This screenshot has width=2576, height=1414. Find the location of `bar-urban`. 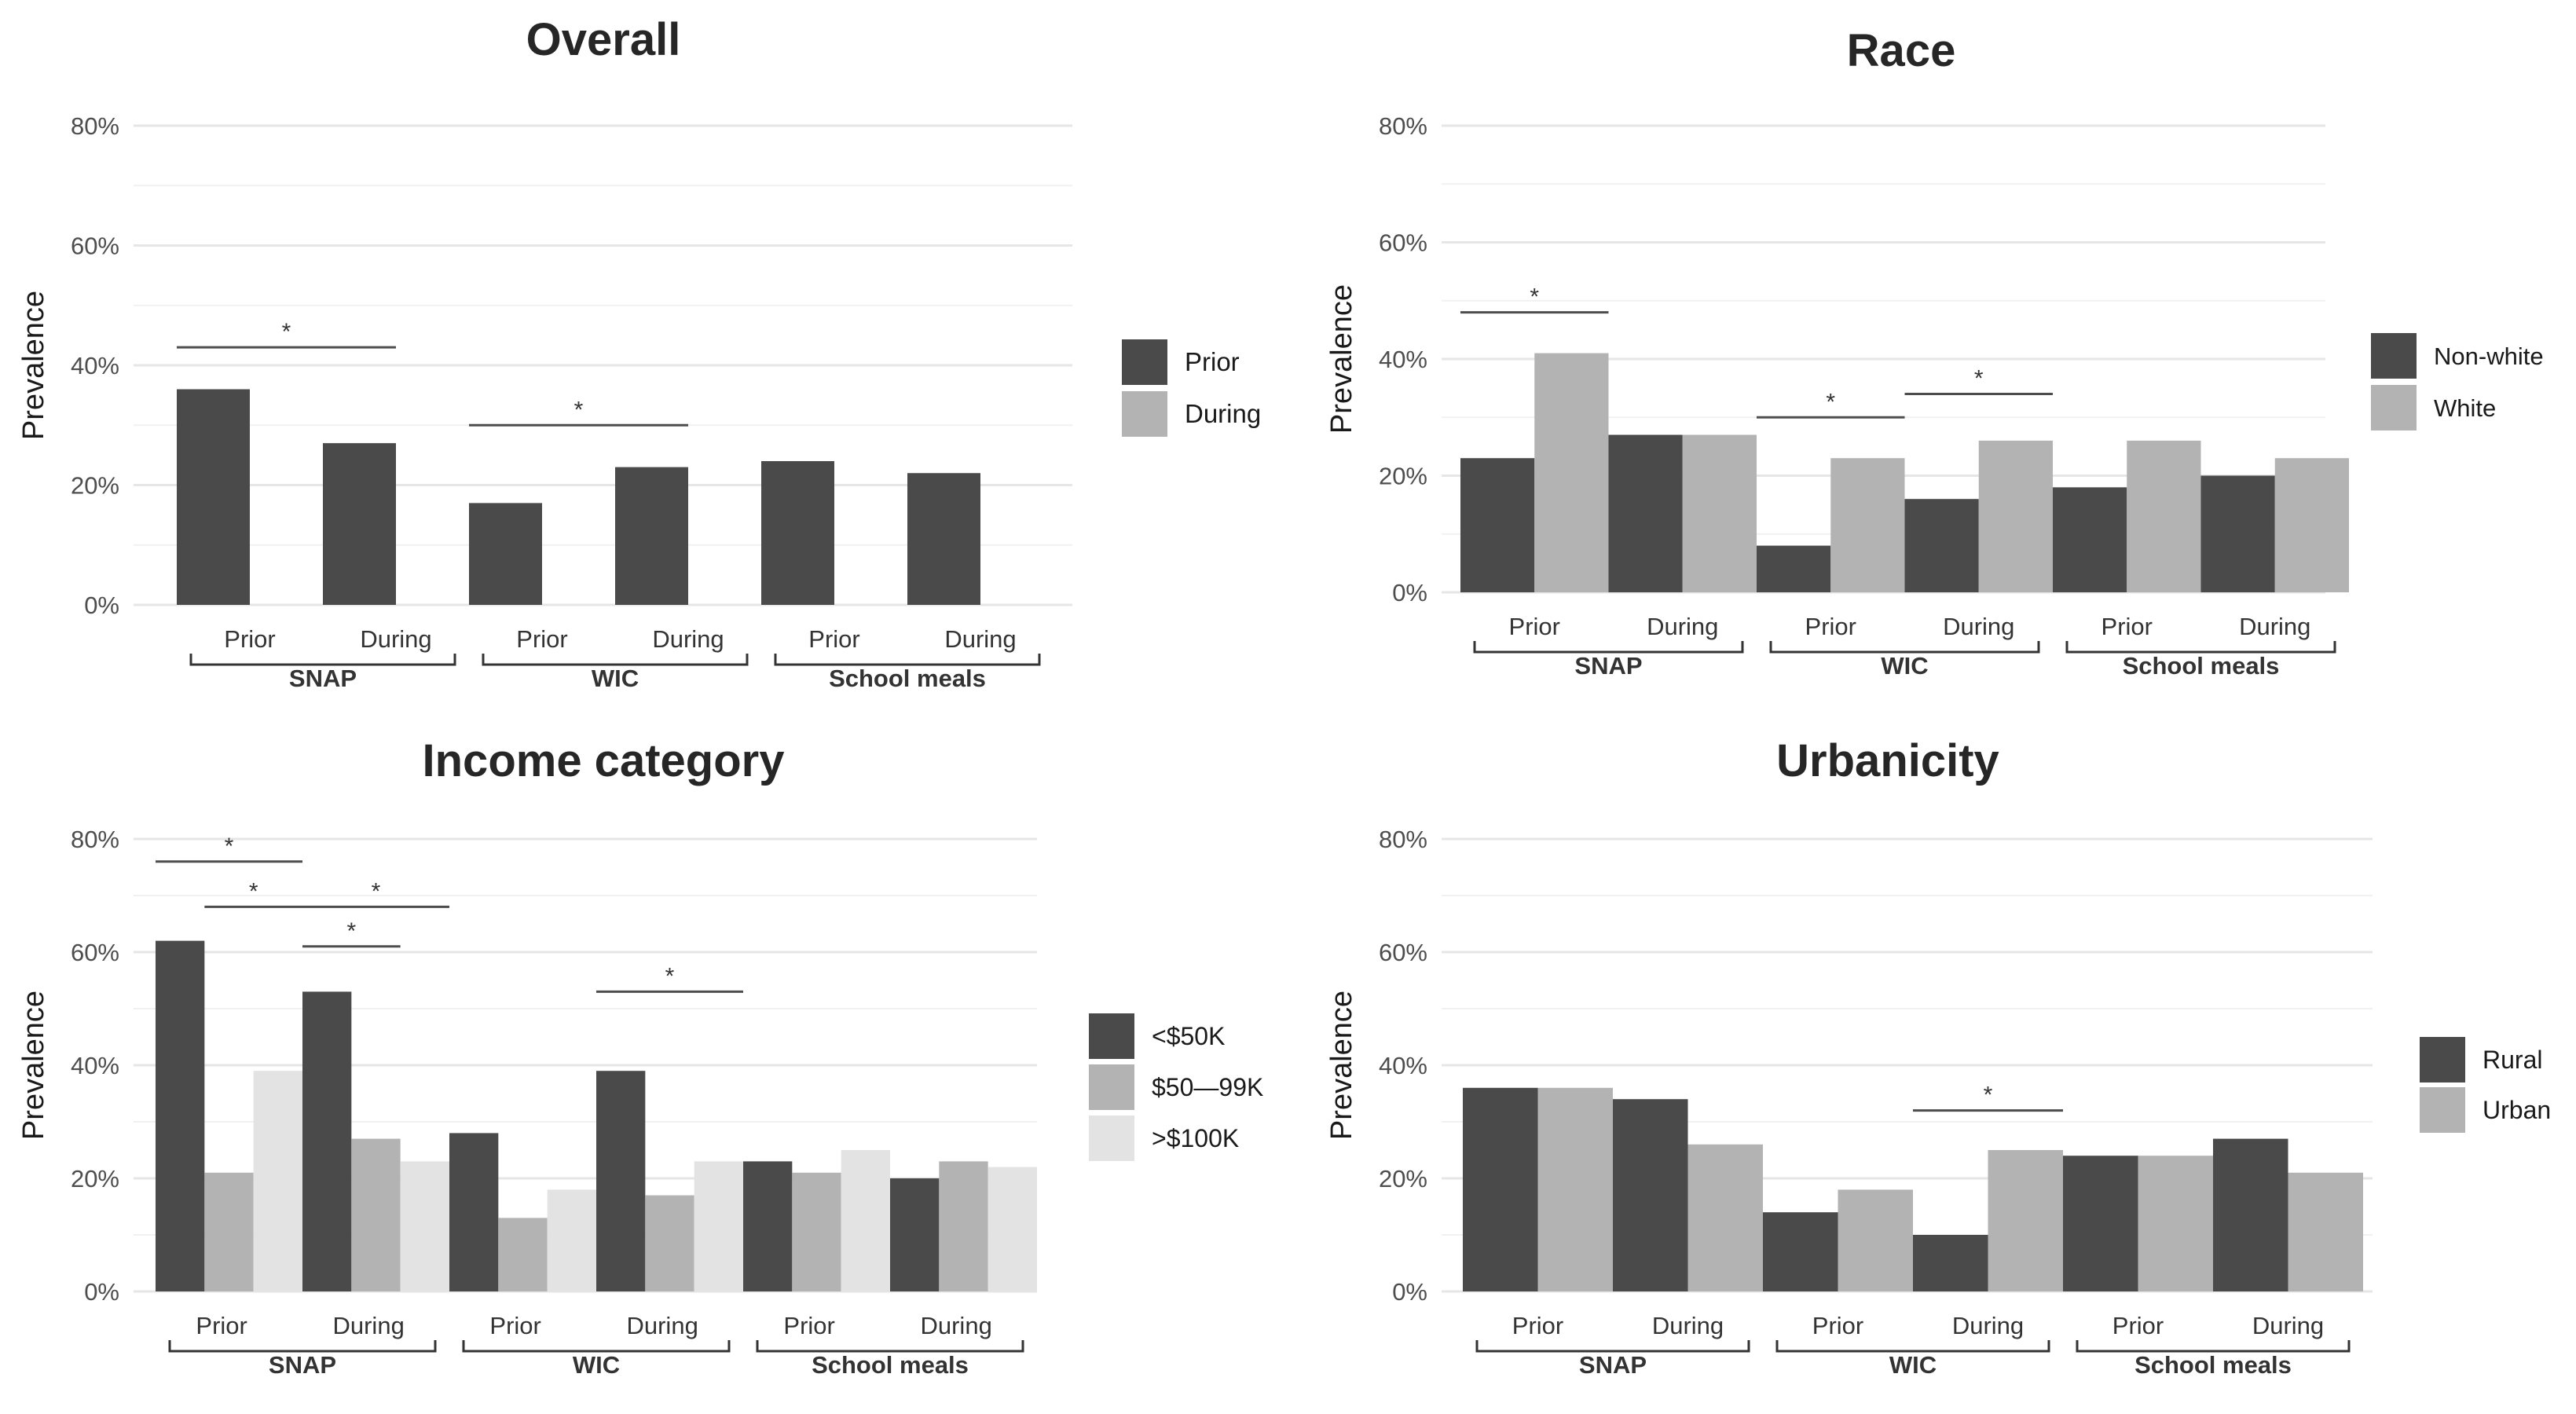

bar-urban is located at coordinates (2025, 1220).